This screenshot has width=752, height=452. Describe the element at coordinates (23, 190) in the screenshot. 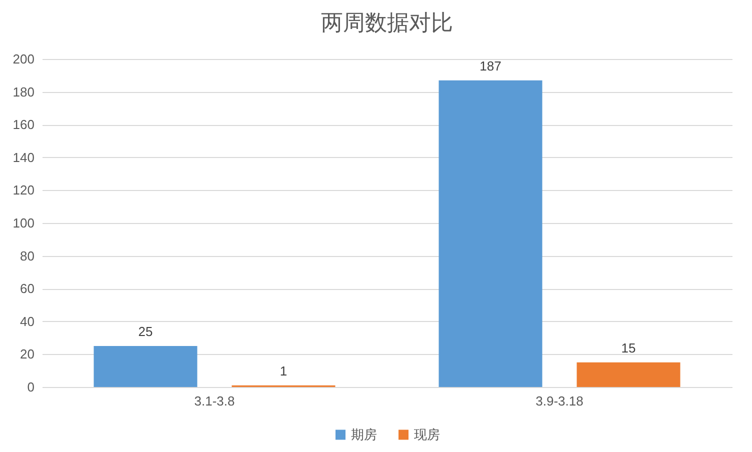

I see `y-tick-label: 120` at that location.